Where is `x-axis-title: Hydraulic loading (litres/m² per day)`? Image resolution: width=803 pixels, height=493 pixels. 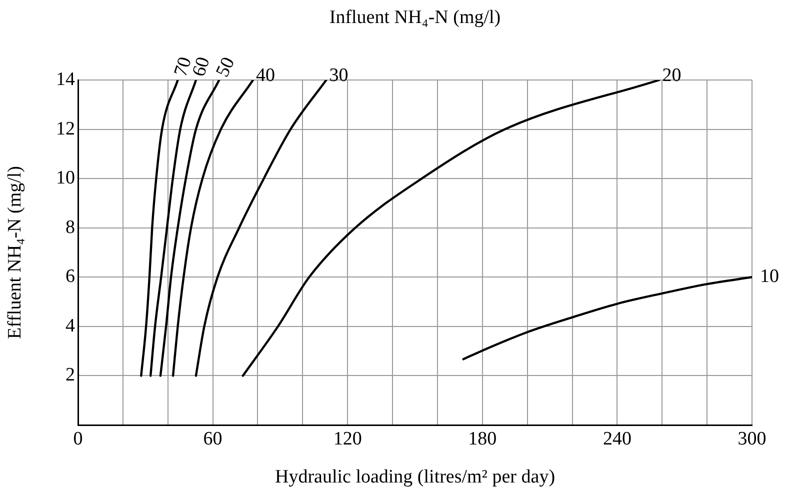
x-axis-title: Hydraulic loading (litres/m² per day) is located at coordinates (415, 477).